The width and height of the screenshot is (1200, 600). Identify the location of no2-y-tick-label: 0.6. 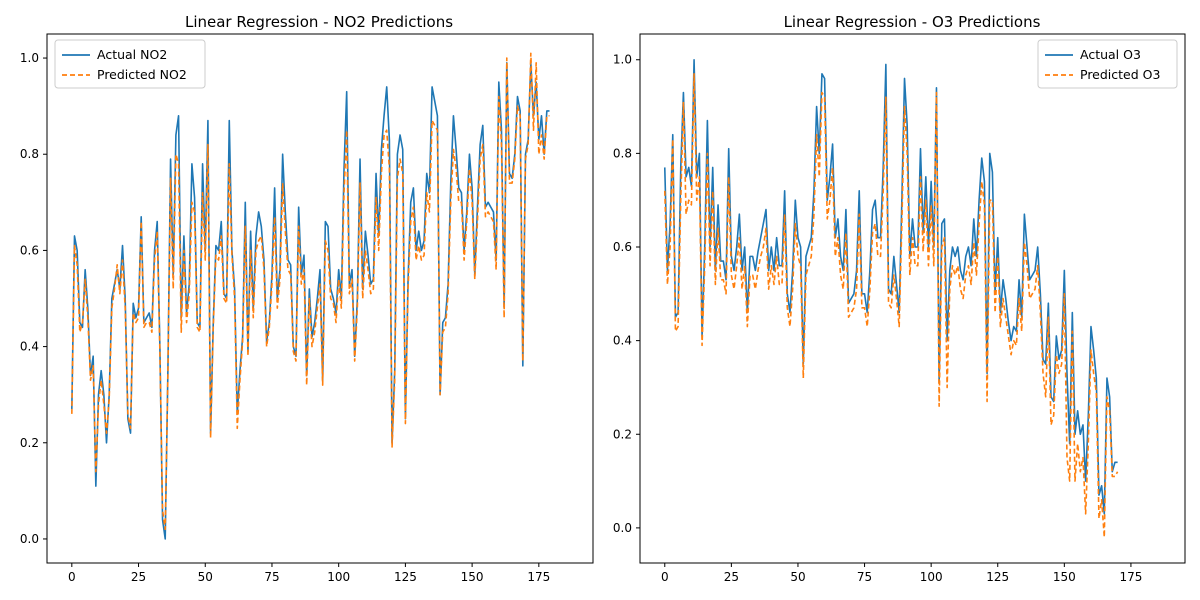
(29, 250).